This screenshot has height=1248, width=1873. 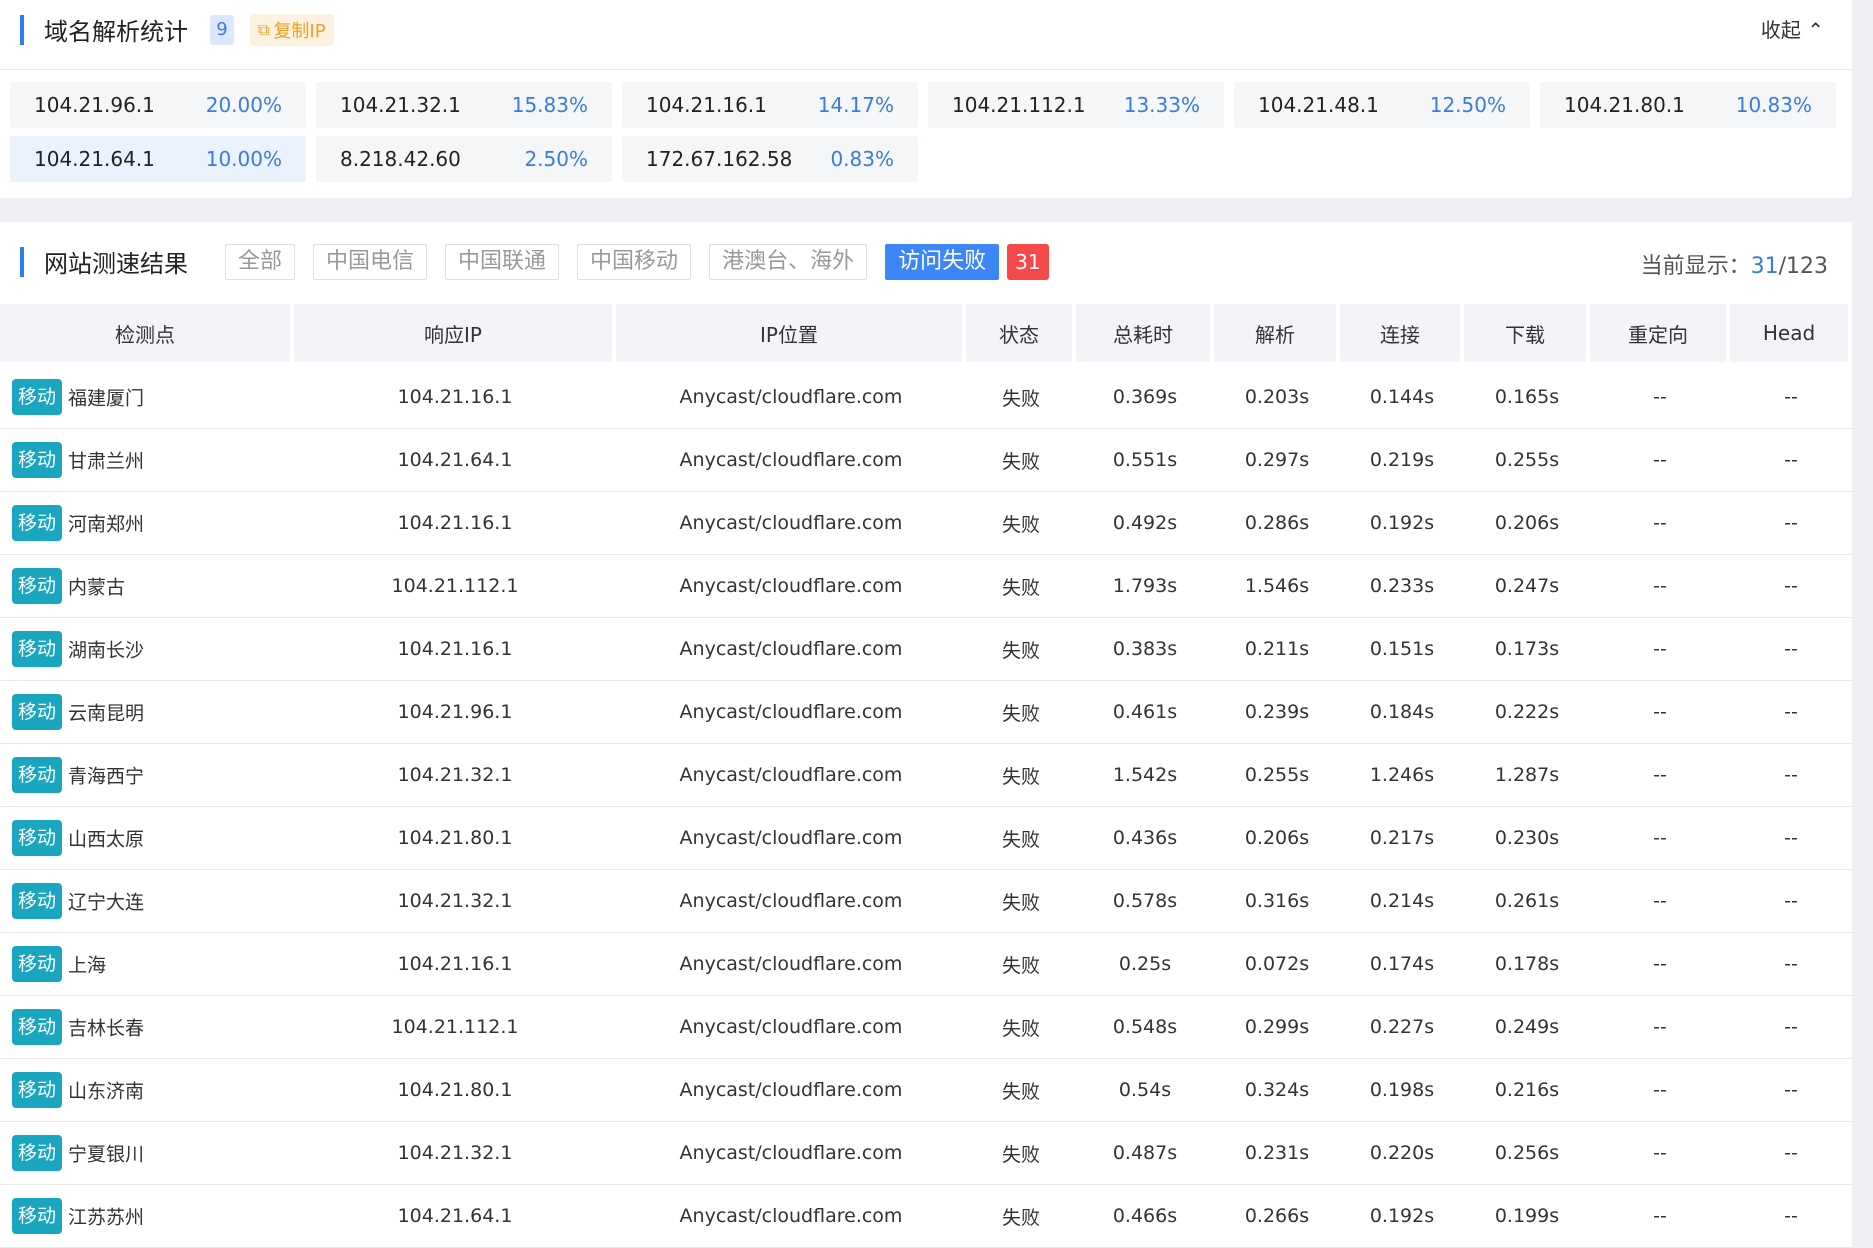 What do you see at coordinates (1803, 266) in the screenshot?
I see `showing-total: /123` at bounding box center [1803, 266].